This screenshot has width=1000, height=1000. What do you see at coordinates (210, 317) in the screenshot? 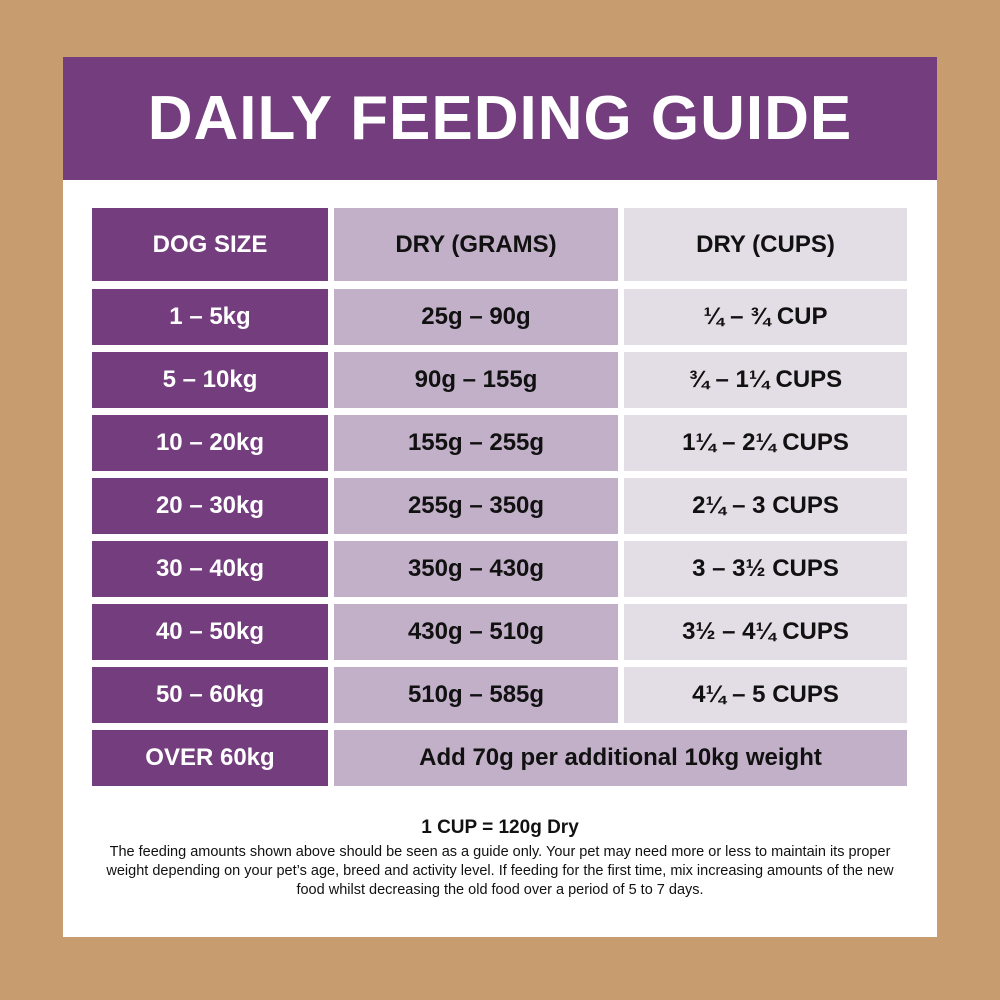
I see `dog-size-cell: 1 – 5kg` at bounding box center [210, 317].